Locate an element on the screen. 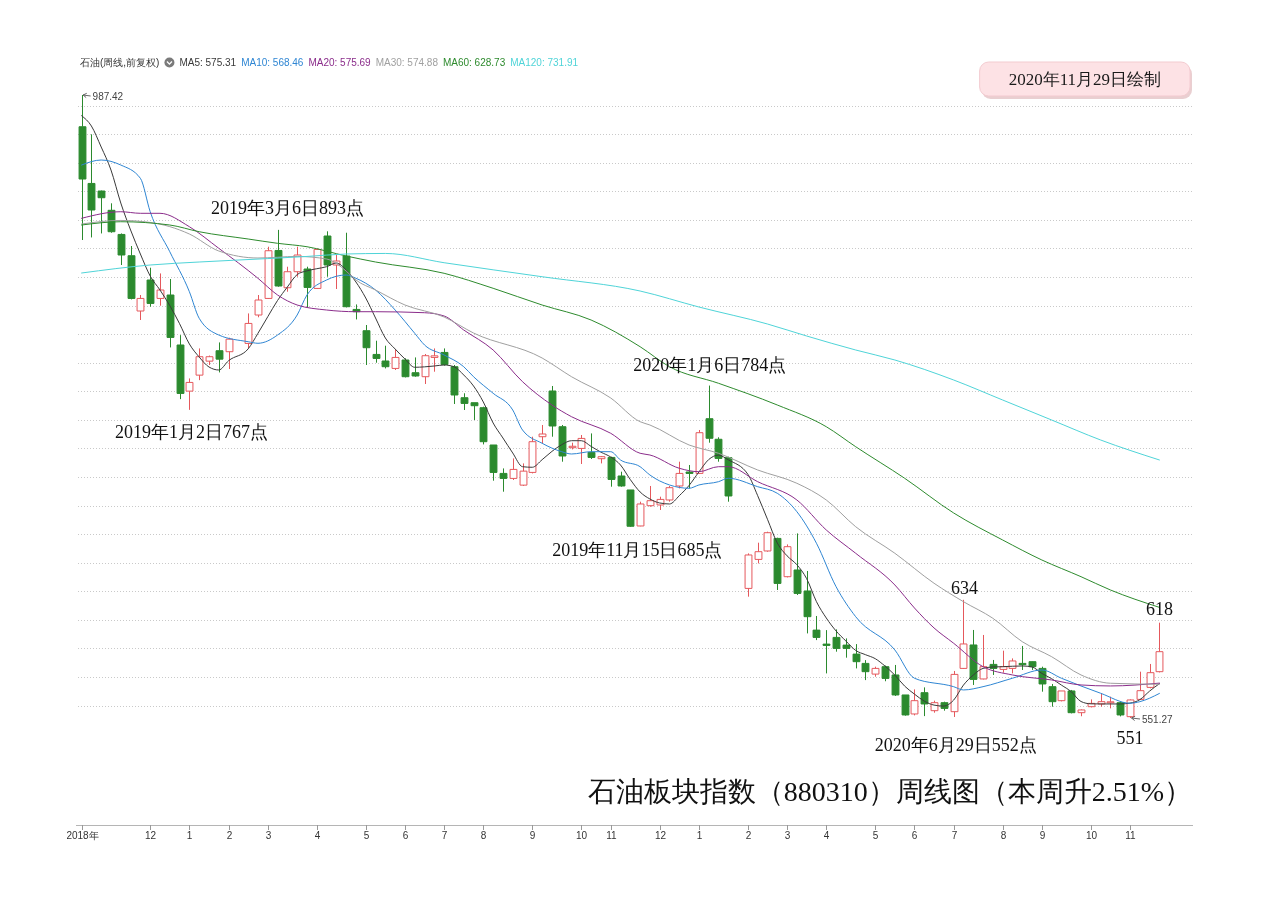 The image size is (1273, 910). annotation: 2020年6月29日552点 is located at coordinates (955, 744).